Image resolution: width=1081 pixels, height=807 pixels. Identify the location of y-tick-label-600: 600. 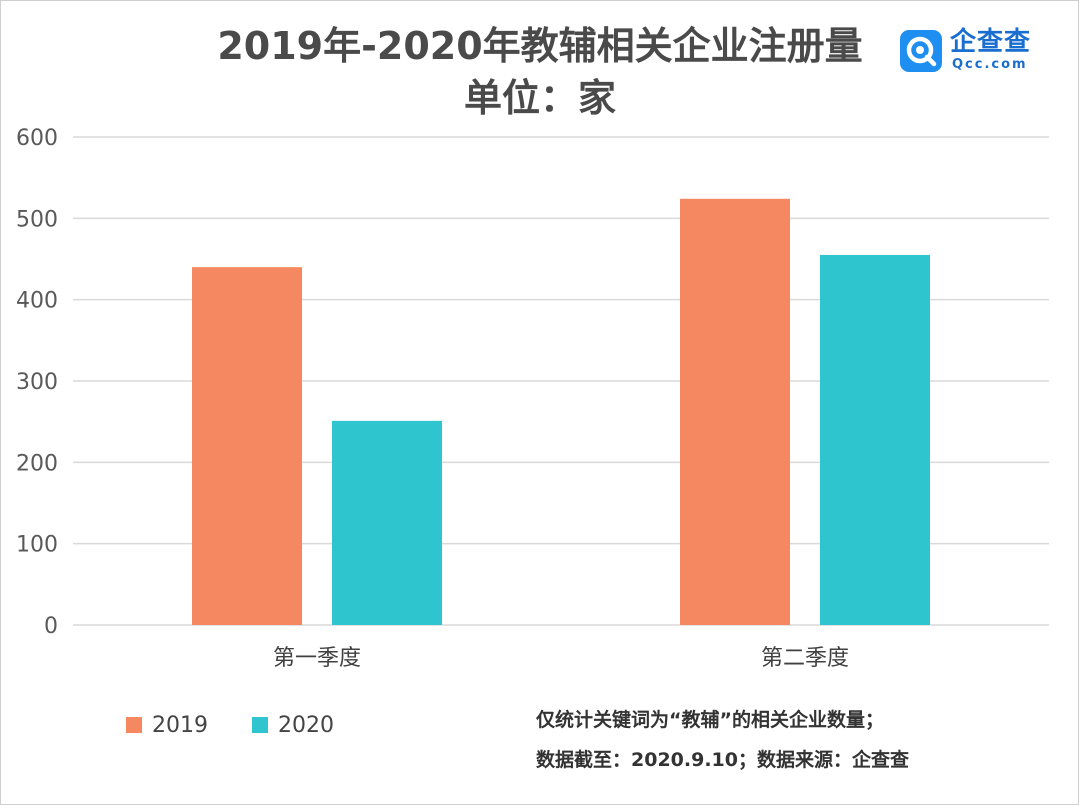
(37, 138).